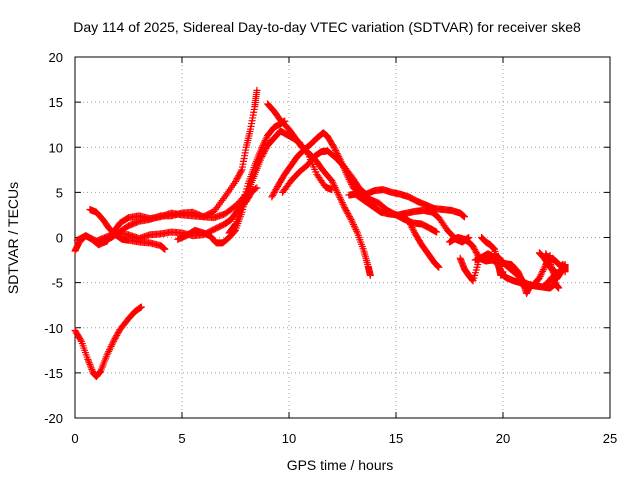 Image resolution: width=640 pixels, height=480 pixels. What do you see at coordinates (56, 147) in the screenshot?
I see `y-tick-label: 10` at bounding box center [56, 147].